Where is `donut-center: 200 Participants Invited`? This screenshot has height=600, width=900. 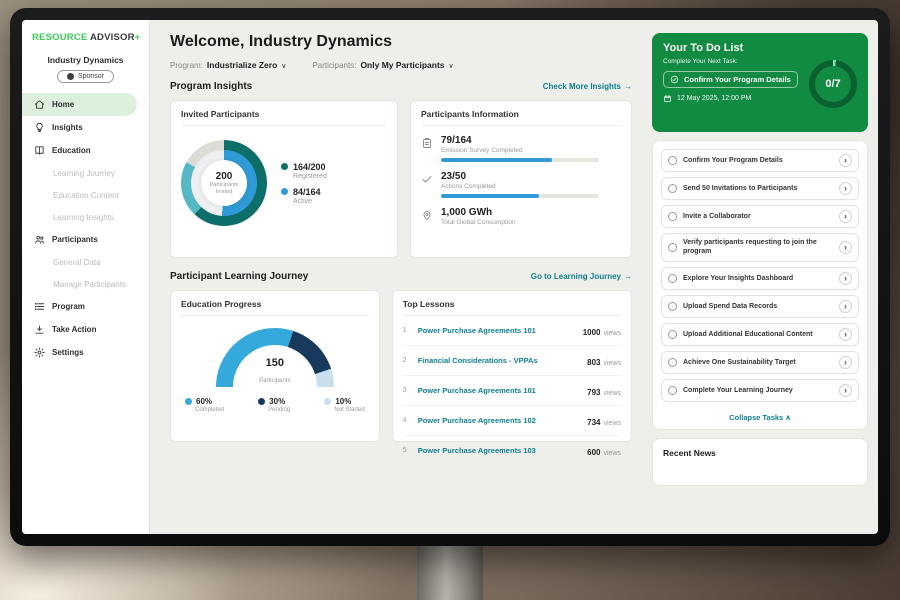
donut-center: 200 Participants Invited is located at coordinates (224, 183).